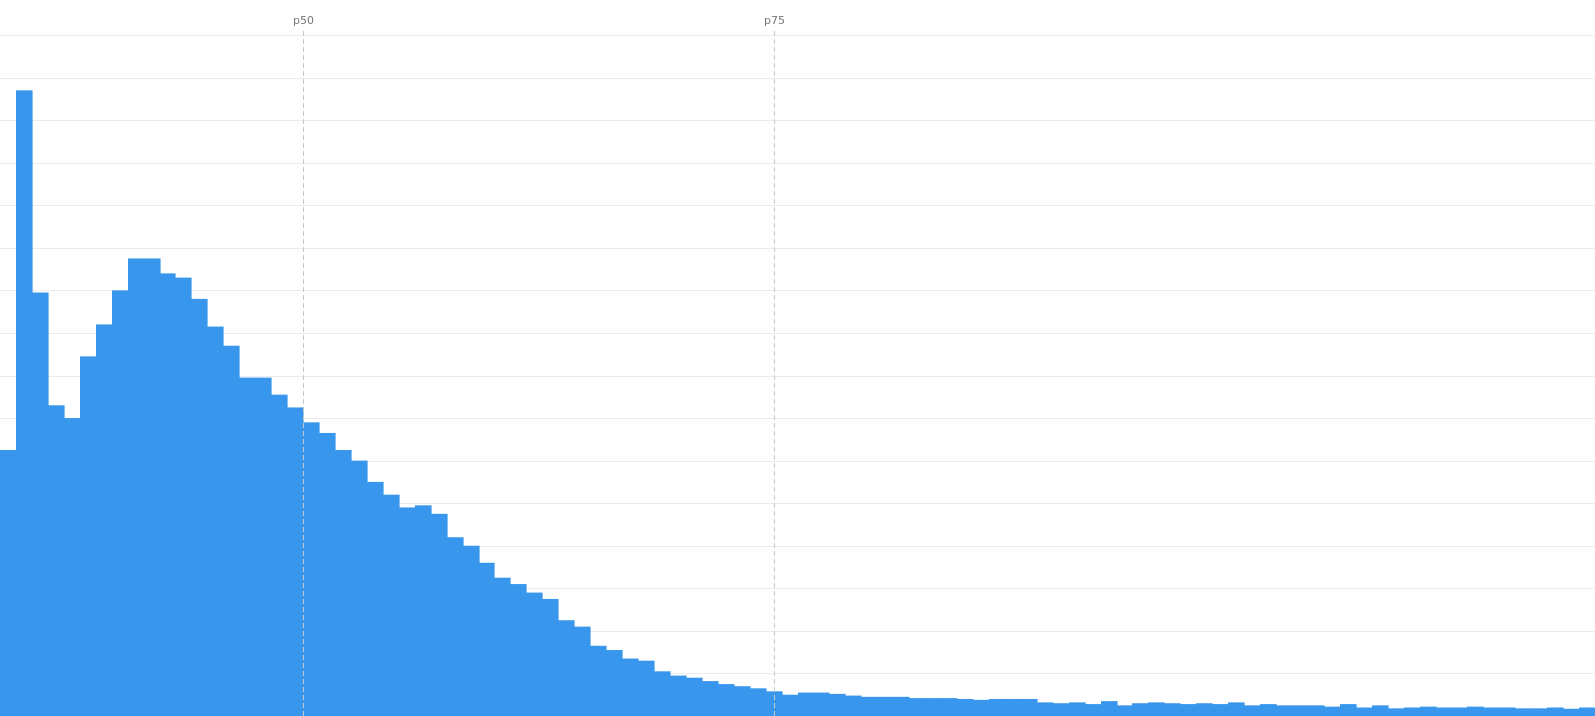 The image size is (1595, 716). I want to click on percentile-label-p75: p75, so click(774, 20).